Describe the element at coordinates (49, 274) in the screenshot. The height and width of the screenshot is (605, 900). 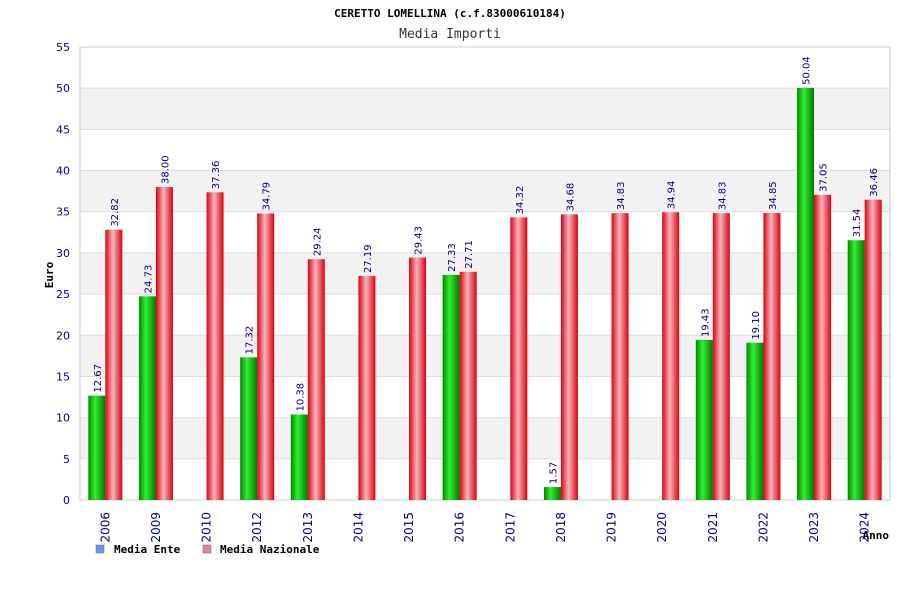
I see `y-axis-label: Euro` at that location.